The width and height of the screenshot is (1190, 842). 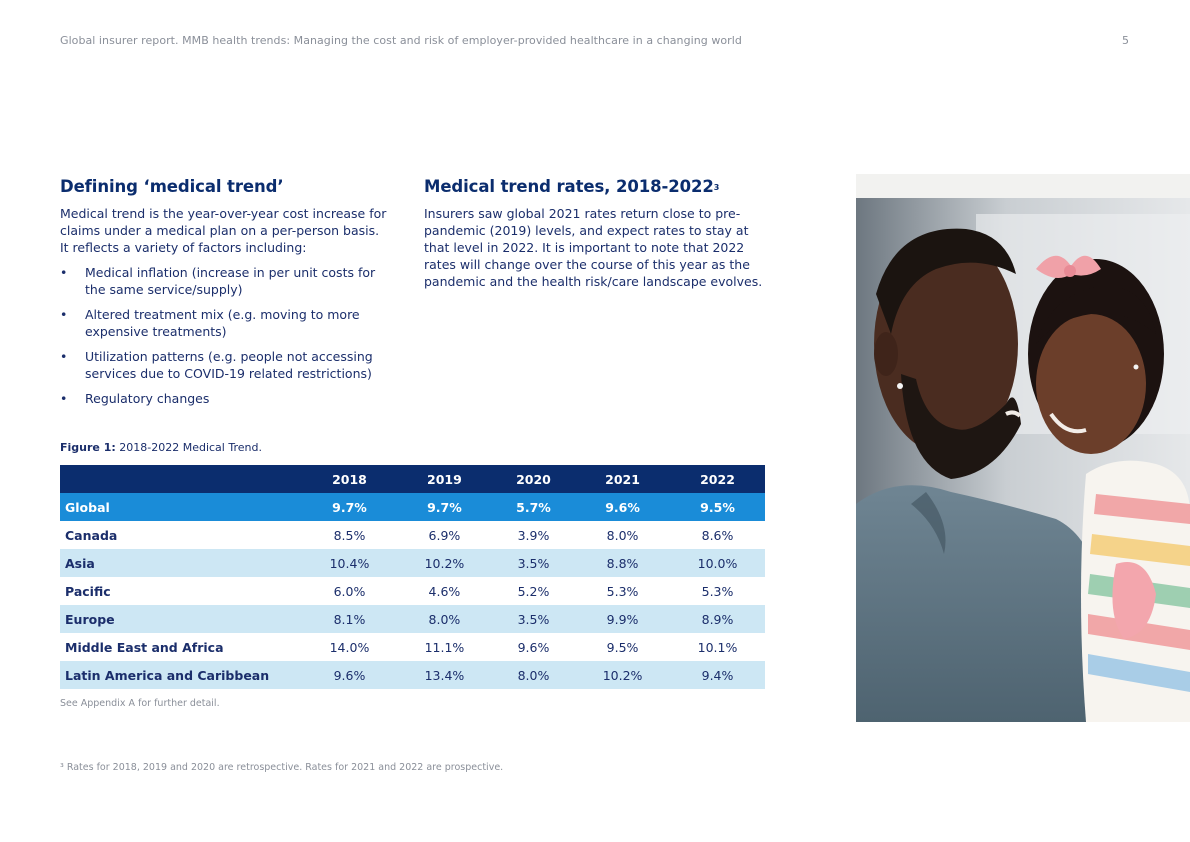 I want to click on table-row: Asia 10.4% 10.2% 3.5% 8.8% 10.0%, so click(x=412, y=563).